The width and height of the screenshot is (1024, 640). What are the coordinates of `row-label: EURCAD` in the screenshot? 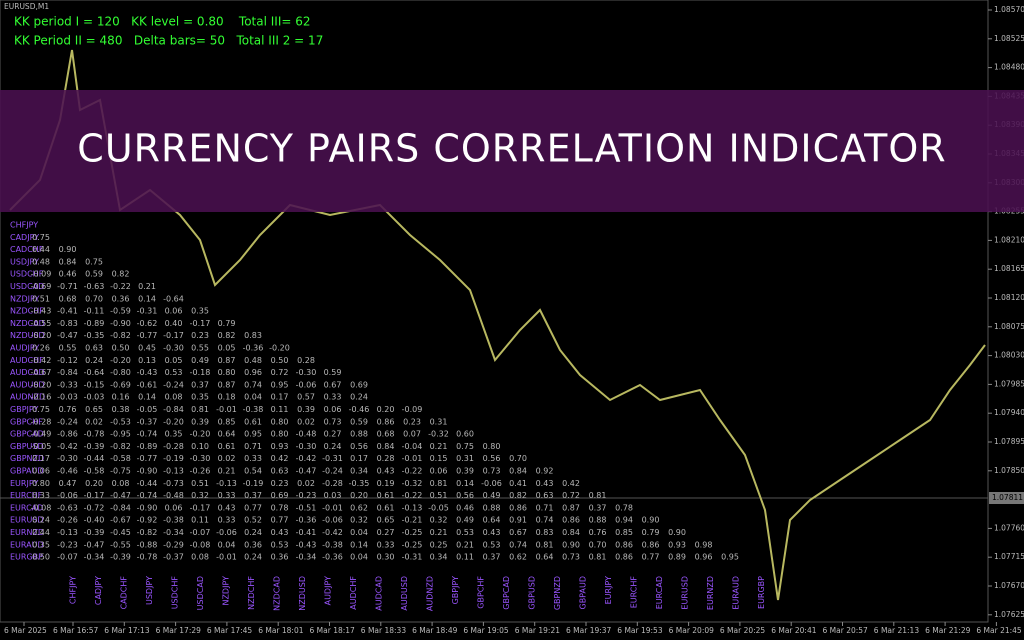 It's located at (26, 507).